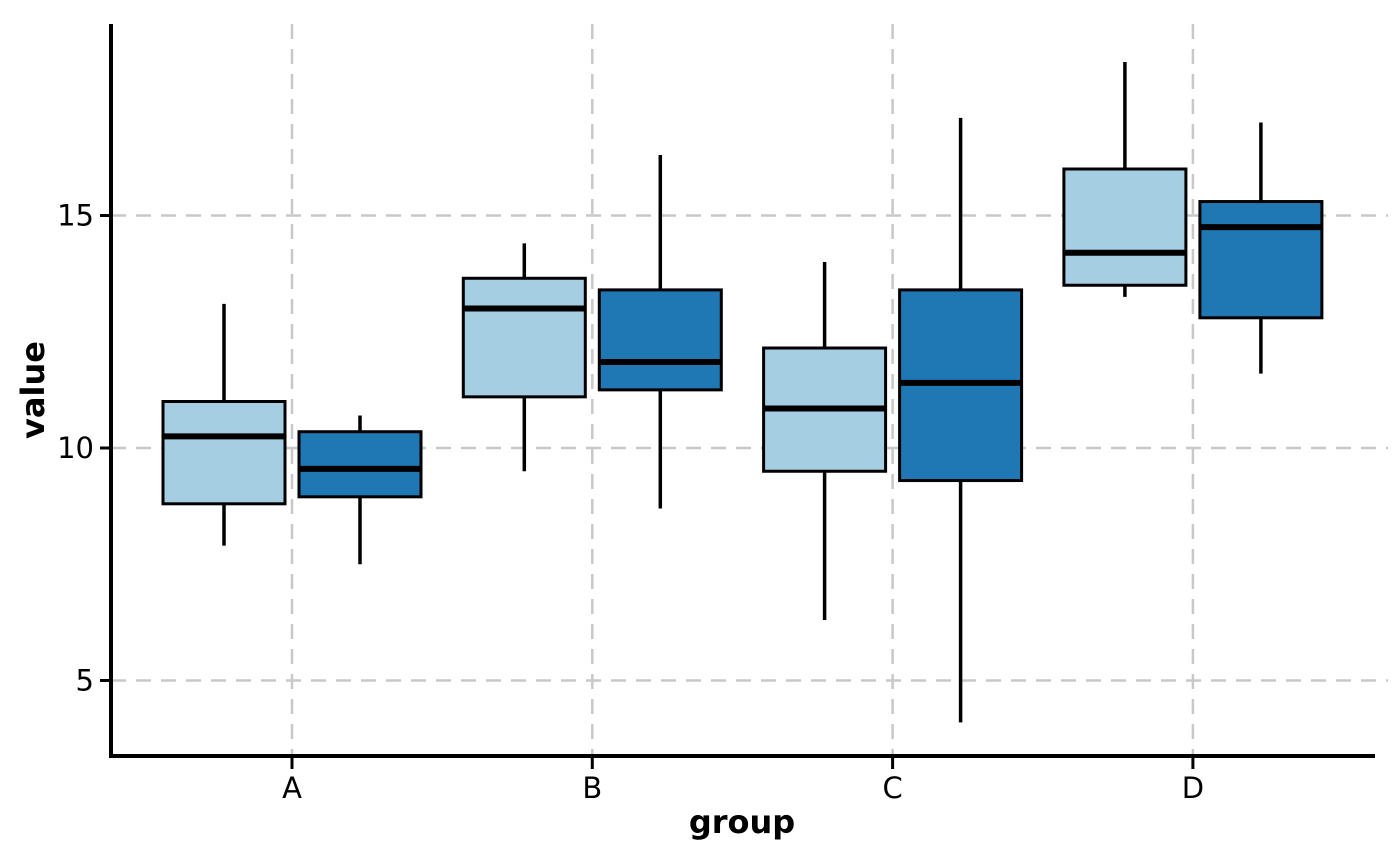 This screenshot has width=1400, height=866. I want to click on x-tick-label: A, so click(292, 788).